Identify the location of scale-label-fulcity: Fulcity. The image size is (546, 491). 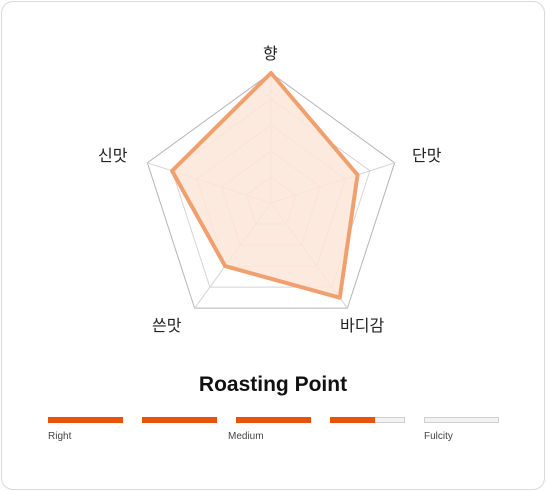
(438, 436).